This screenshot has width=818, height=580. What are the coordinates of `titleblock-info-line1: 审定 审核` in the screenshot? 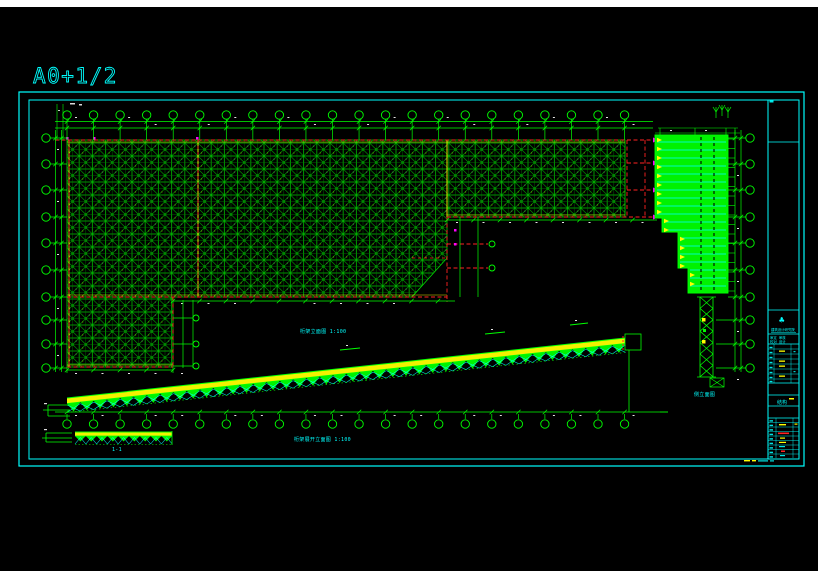 It's located at (778, 337).